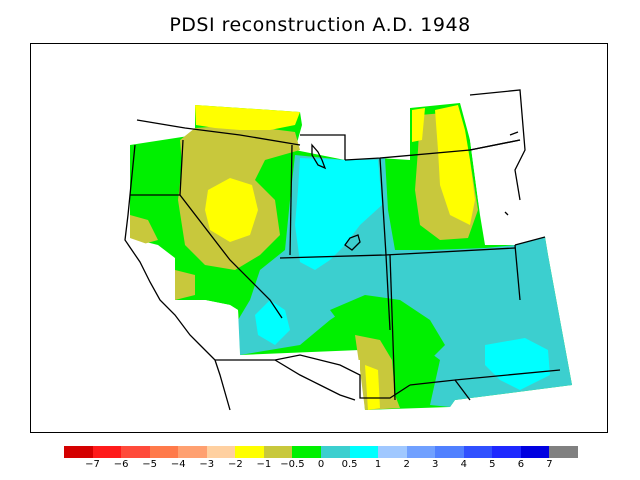  What do you see at coordinates (387, 327) in the screenshot?
I see `region-green-south` at bounding box center [387, 327].